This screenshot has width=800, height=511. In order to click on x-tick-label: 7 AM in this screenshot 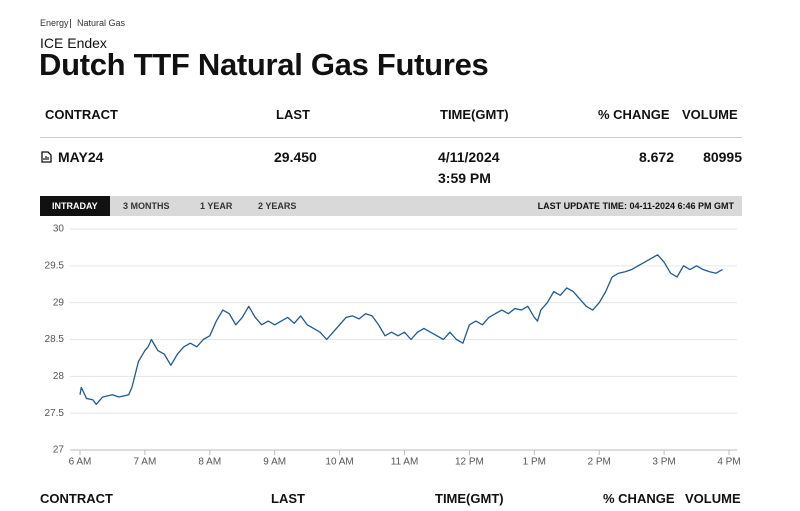, I will do `click(145, 462)`.